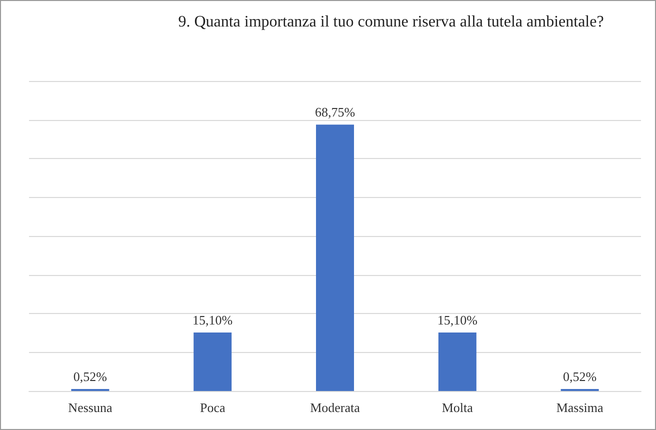  I want to click on x-tick-label: Nessuna, so click(90, 407).